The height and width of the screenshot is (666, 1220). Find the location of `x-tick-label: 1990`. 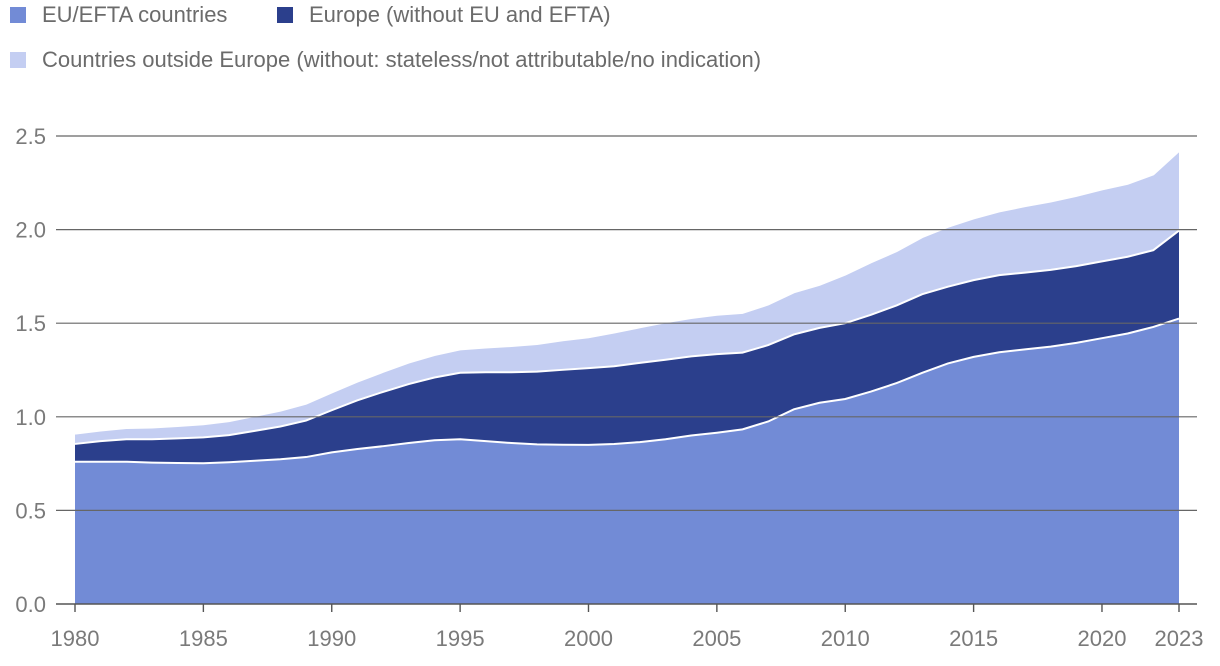

x-tick-label: 1990 is located at coordinates (331, 638).